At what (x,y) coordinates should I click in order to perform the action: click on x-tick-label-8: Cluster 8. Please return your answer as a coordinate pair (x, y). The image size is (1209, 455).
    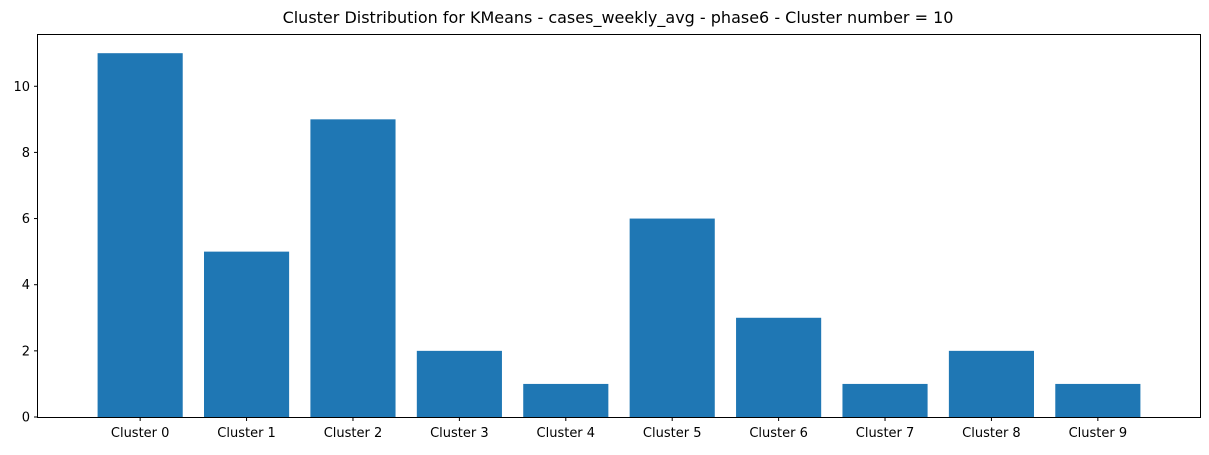
    Looking at the image, I should click on (991, 433).